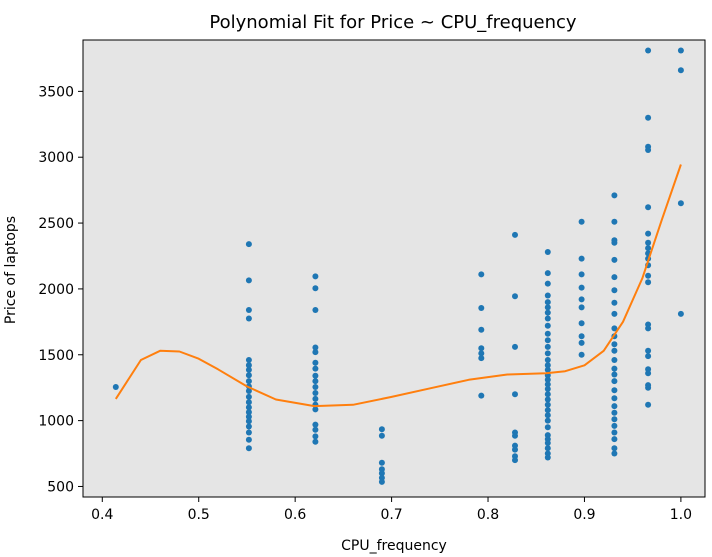 The width and height of the screenshot is (712, 557). What do you see at coordinates (391, 515) in the screenshot?
I see `x-tick-label: 0.7` at bounding box center [391, 515].